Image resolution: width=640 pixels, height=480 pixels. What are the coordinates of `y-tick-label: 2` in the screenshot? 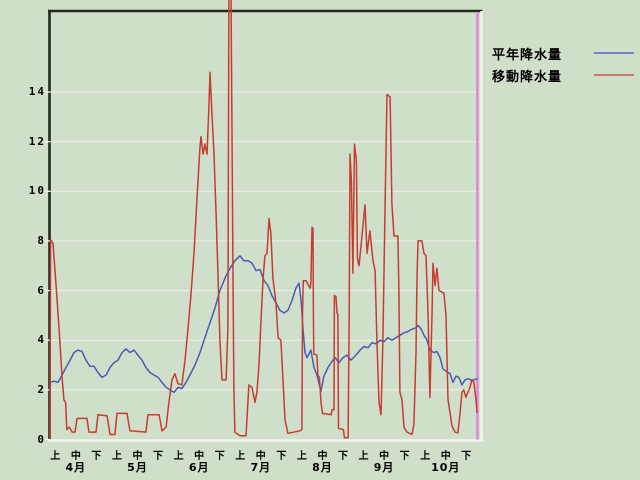 It's located at (41, 389).